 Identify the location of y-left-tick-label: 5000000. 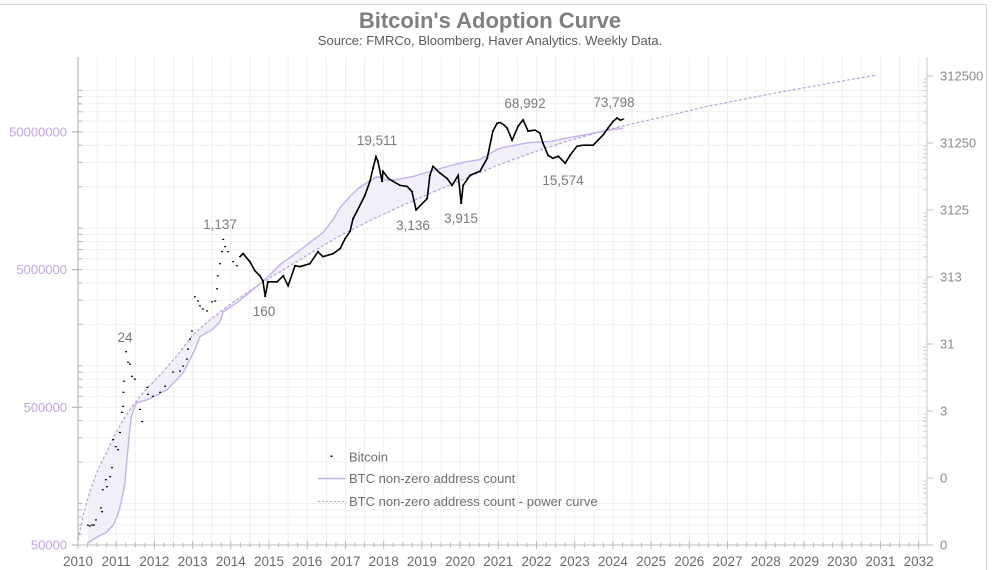
(41, 269).